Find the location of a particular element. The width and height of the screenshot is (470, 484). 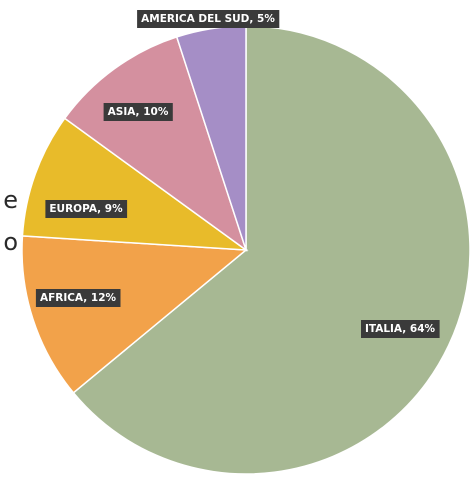

data-label-text: ASIA, 10% is located at coordinates (138, 112).